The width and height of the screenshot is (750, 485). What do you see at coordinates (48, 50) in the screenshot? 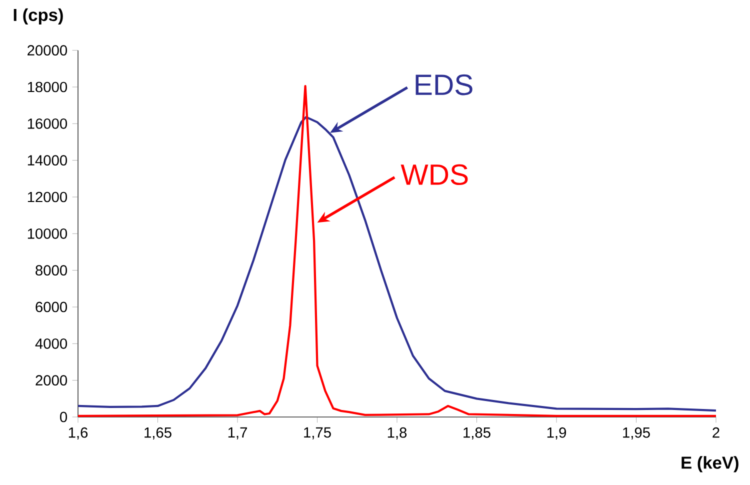
I see `y-tick-label: 20000` at bounding box center [48, 50].